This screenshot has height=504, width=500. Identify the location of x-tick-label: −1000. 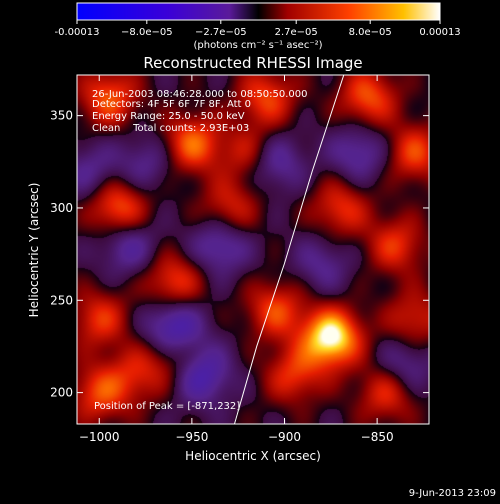
(99, 437).